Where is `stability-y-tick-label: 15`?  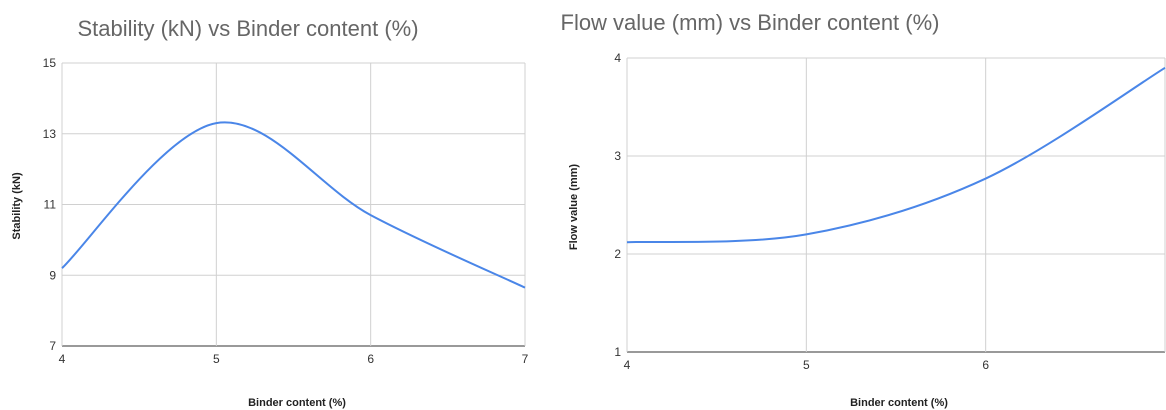
stability-y-tick-label: 15 is located at coordinates (50, 63).